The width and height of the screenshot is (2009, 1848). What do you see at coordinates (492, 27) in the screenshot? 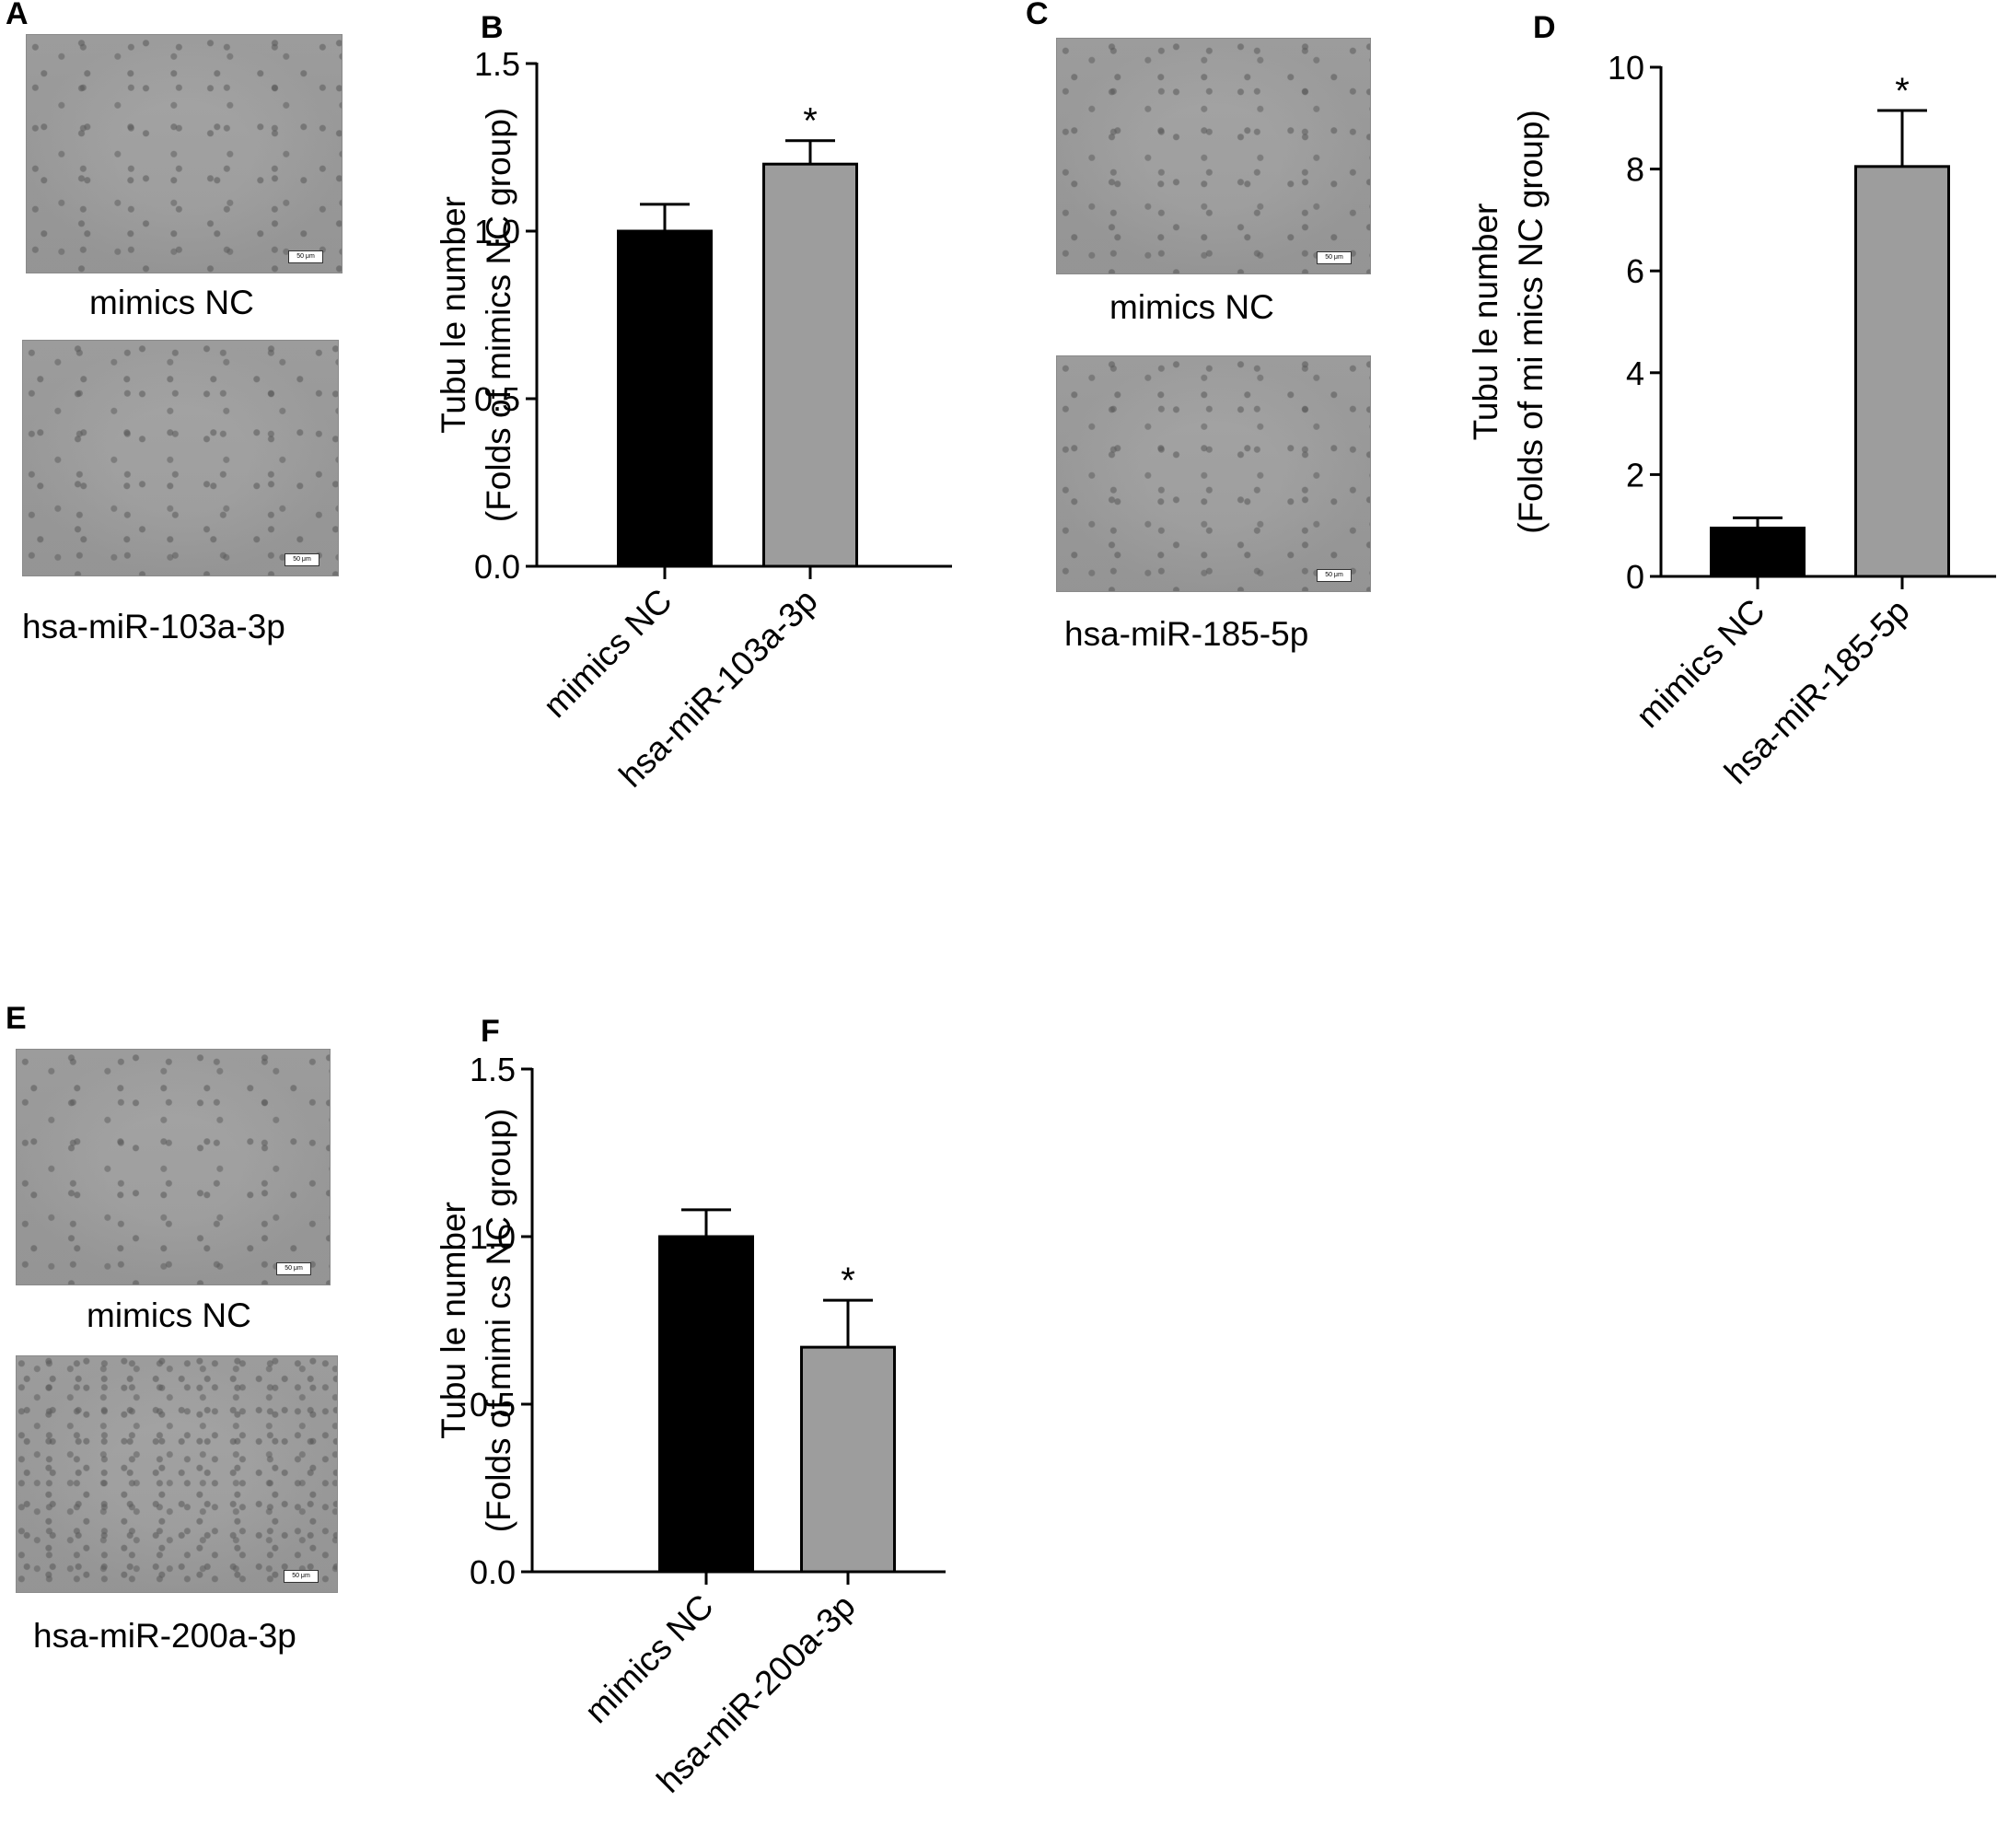
I see `panel-letter: B` at bounding box center [492, 27].